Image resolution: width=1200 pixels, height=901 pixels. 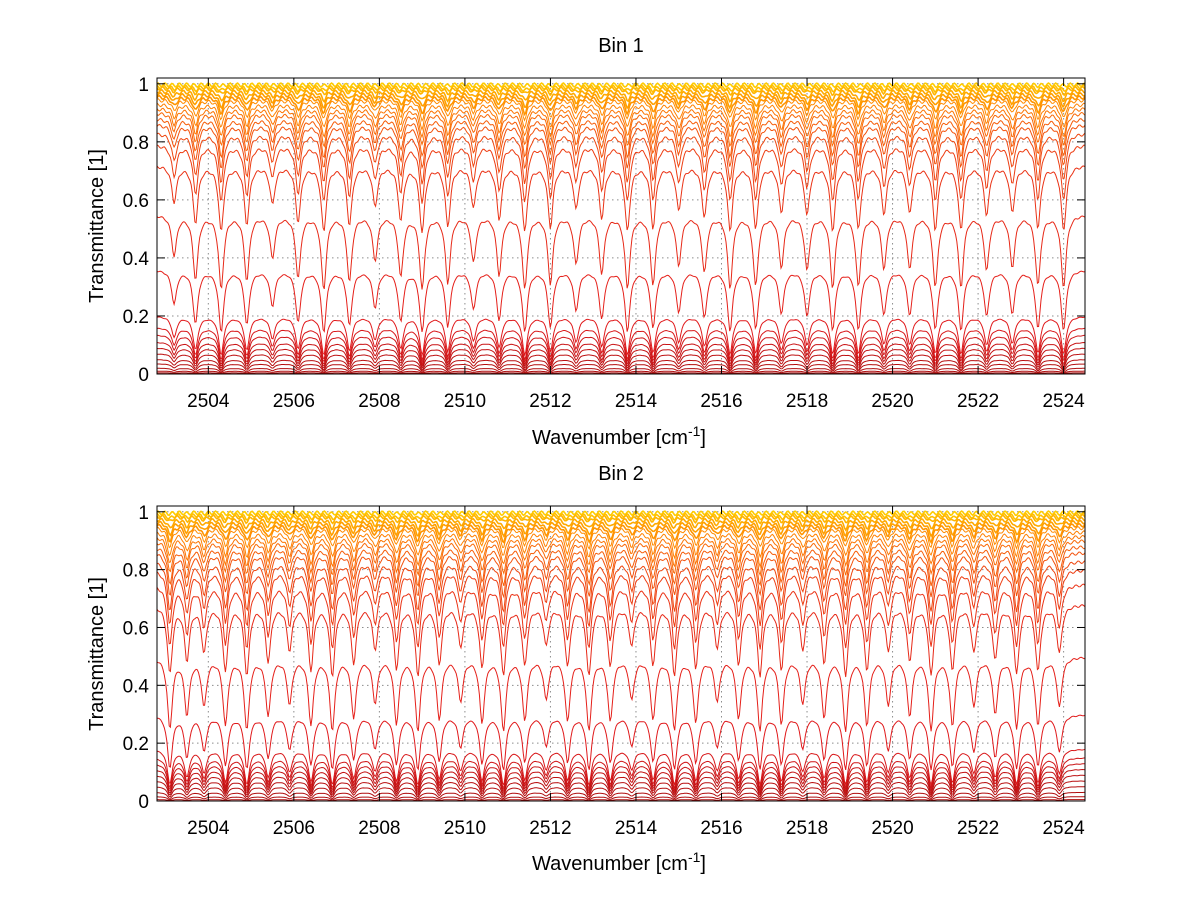 I want to click on x-tick-label: 2504, so click(x=208, y=828).